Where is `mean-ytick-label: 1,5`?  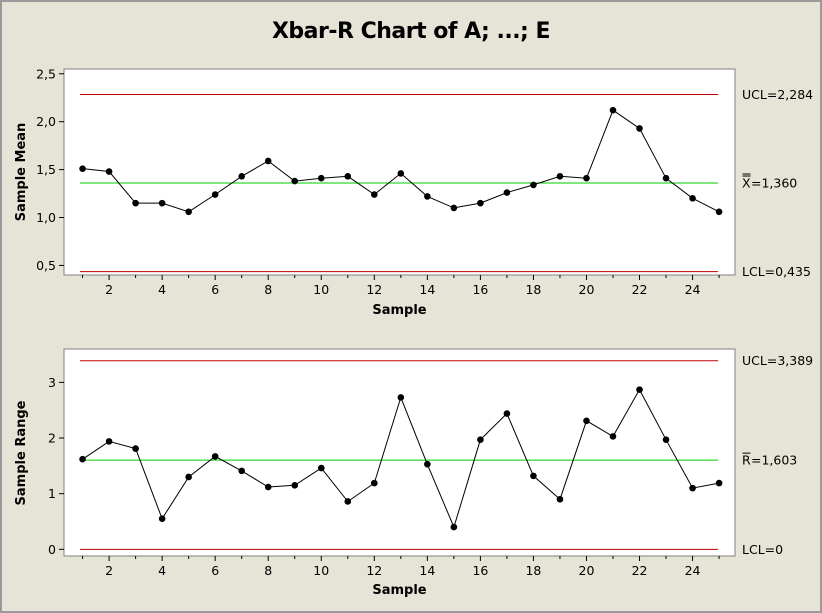
mean-ytick-label: 1,5 is located at coordinates (46, 169).